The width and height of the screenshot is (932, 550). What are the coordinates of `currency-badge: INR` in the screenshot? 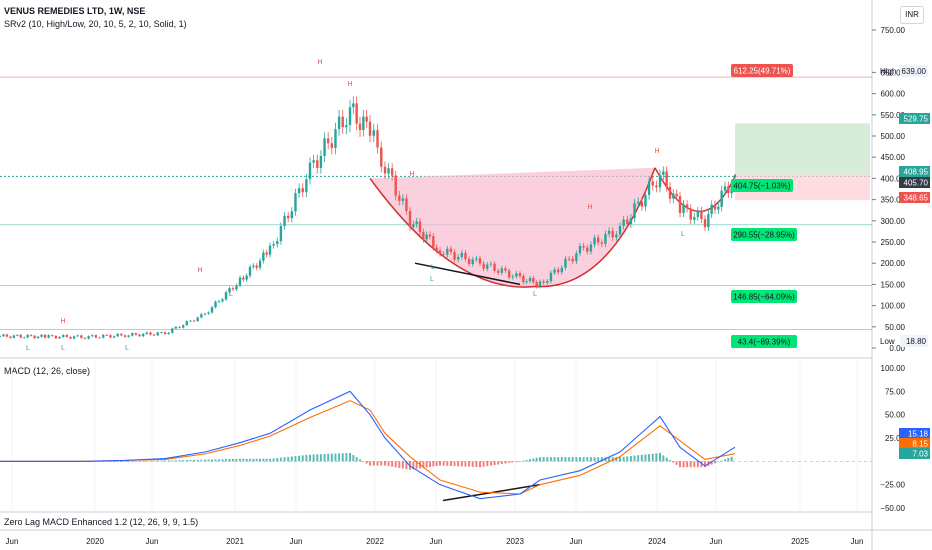 It's located at (912, 15).